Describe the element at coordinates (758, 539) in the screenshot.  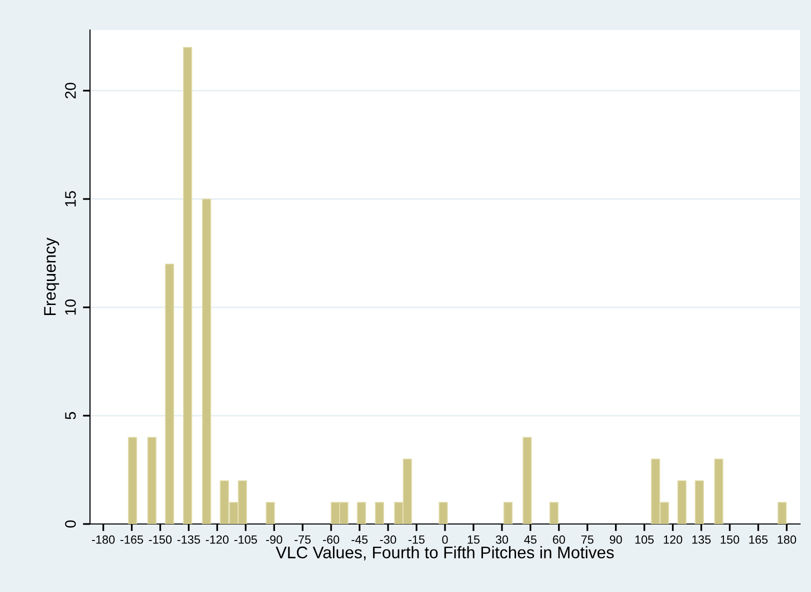
I see `x-tick-label: 165` at that location.